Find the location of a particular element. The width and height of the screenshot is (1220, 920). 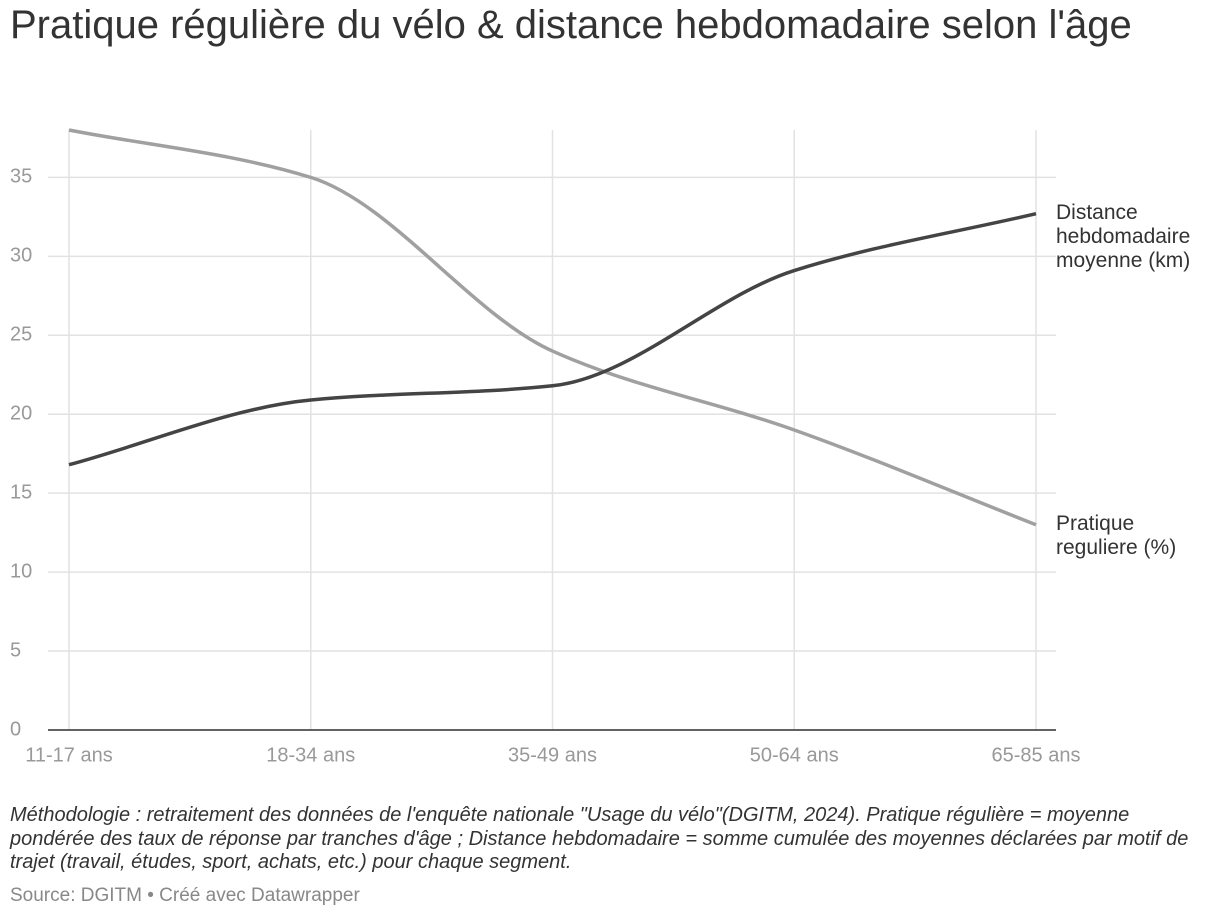

y-tick-label: 0 is located at coordinates (15, 729).